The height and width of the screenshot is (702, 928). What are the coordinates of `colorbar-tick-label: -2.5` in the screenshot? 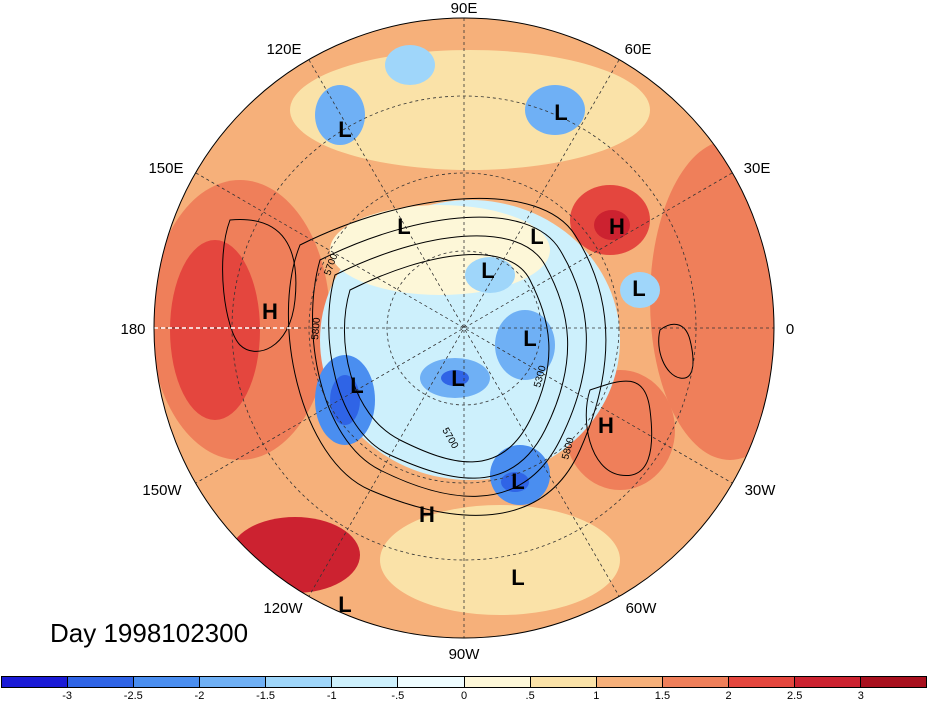 It's located at (133, 696).